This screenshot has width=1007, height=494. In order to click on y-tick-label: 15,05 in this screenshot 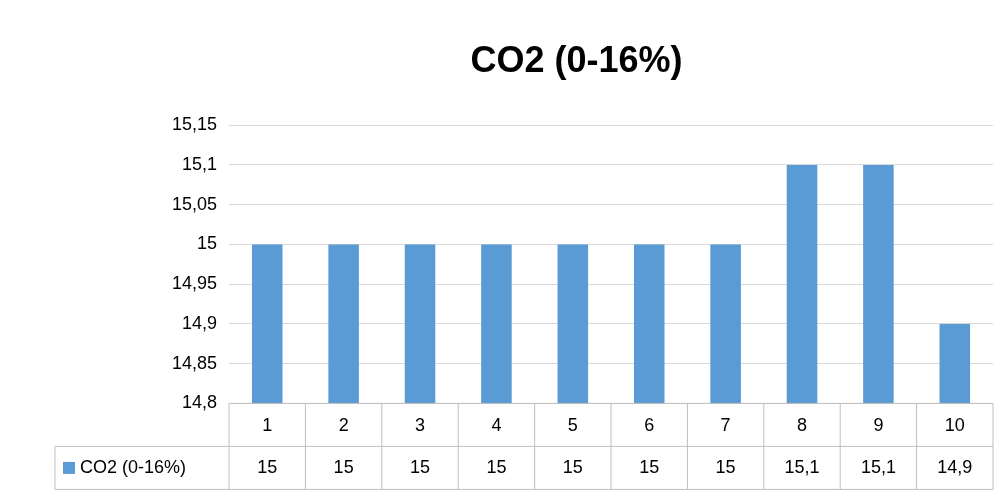, I will do `click(195, 203)`.